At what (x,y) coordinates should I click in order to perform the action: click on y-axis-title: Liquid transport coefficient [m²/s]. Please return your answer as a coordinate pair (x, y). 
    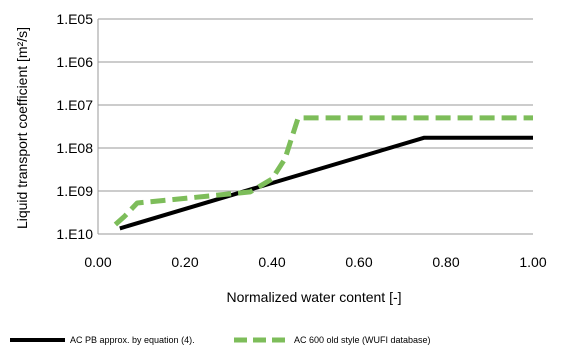
    Looking at the image, I should click on (22, 128).